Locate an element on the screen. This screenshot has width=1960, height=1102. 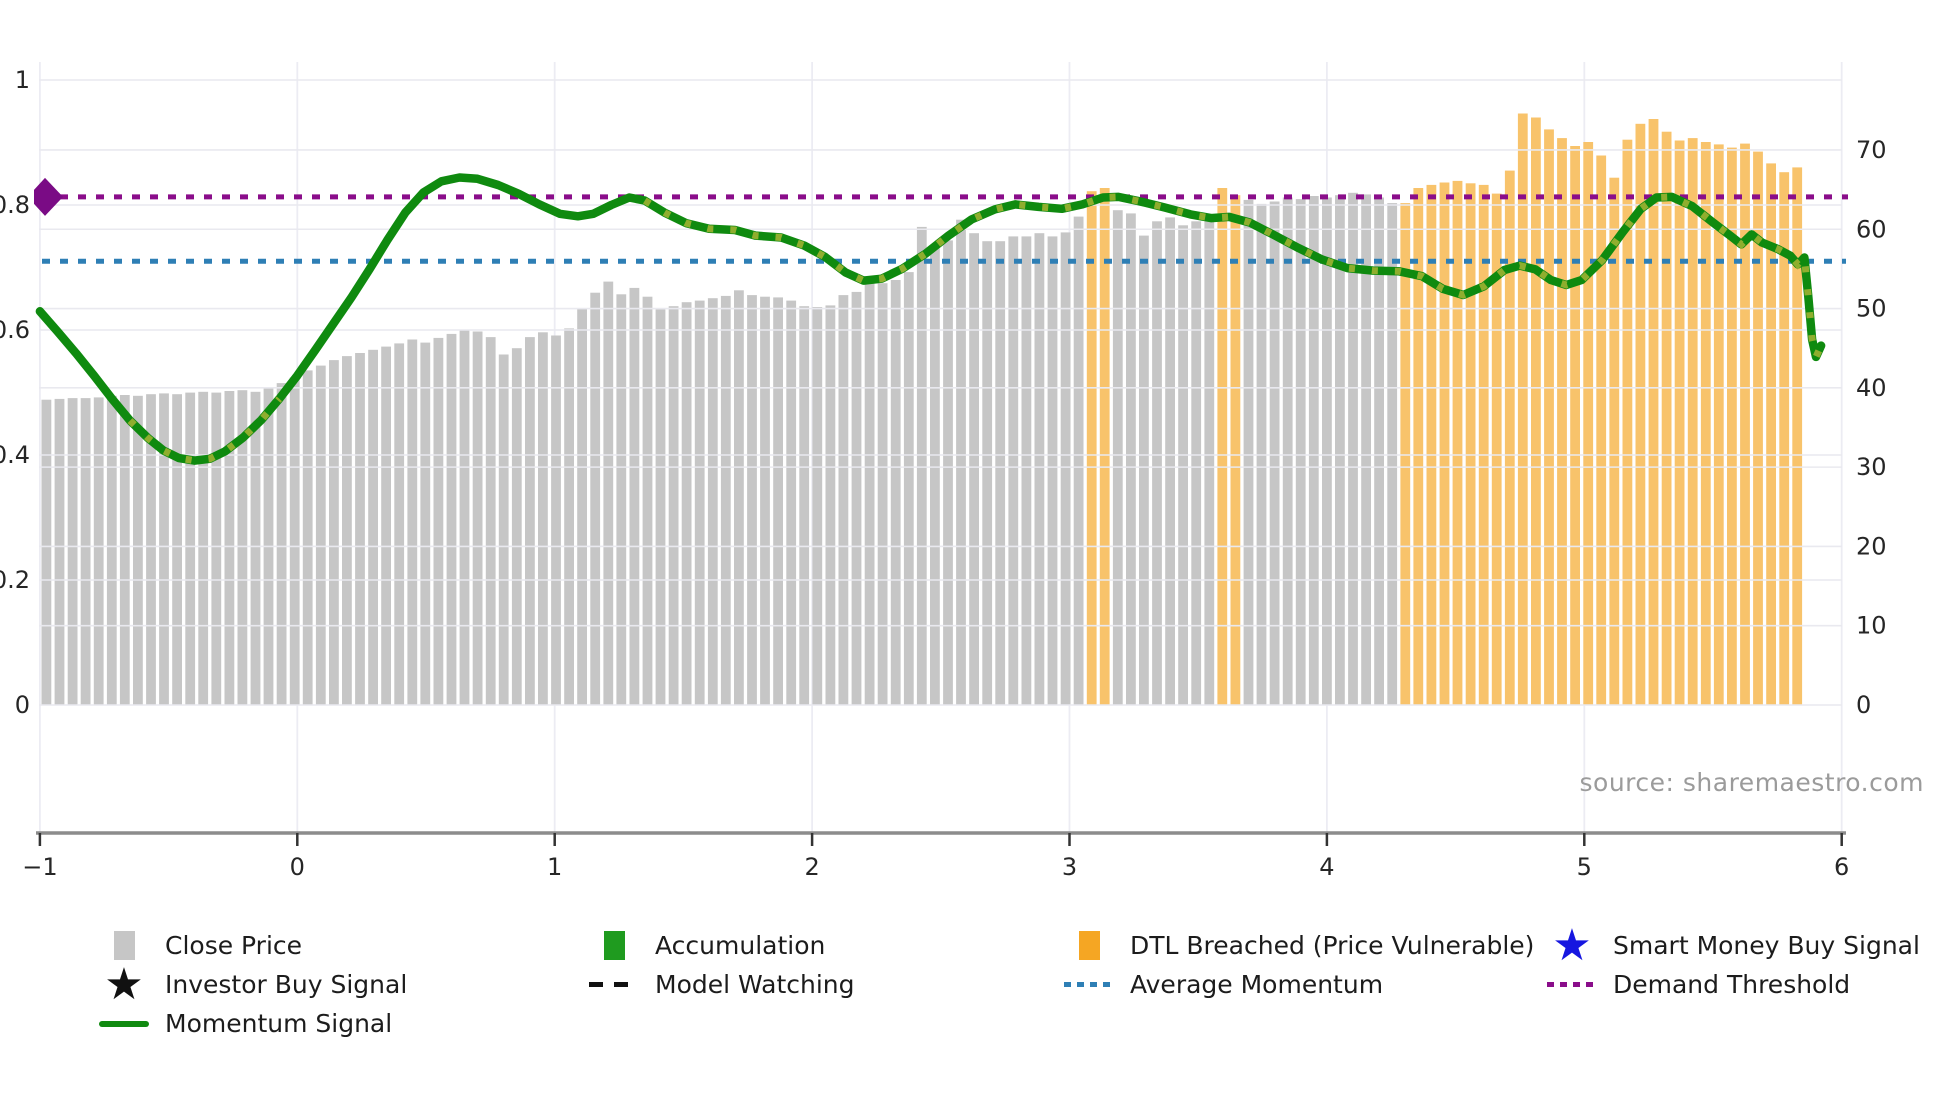
dtl-breached-price-vulnerable-swatch-glyph is located at coordinates (1089, 945).